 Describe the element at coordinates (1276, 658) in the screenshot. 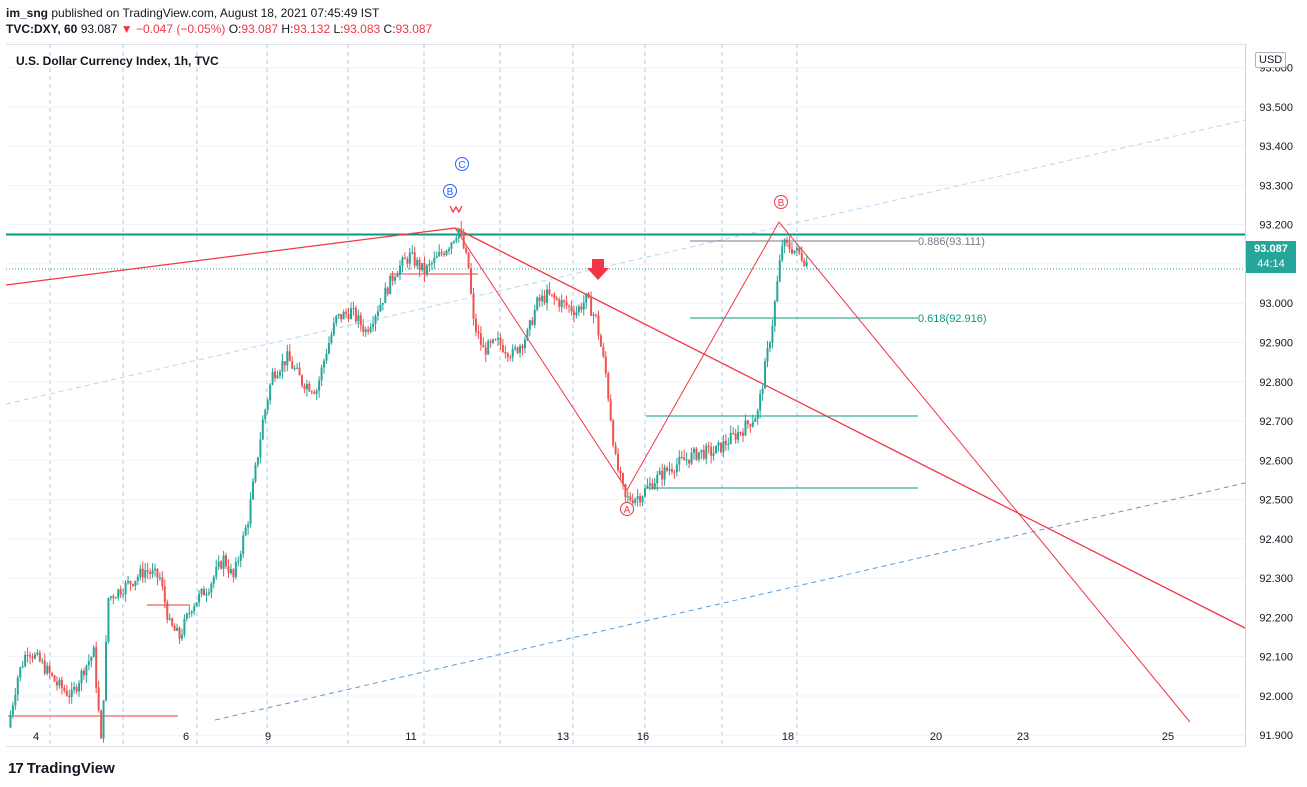

I see `y-tick-label: 92.100` at that location.